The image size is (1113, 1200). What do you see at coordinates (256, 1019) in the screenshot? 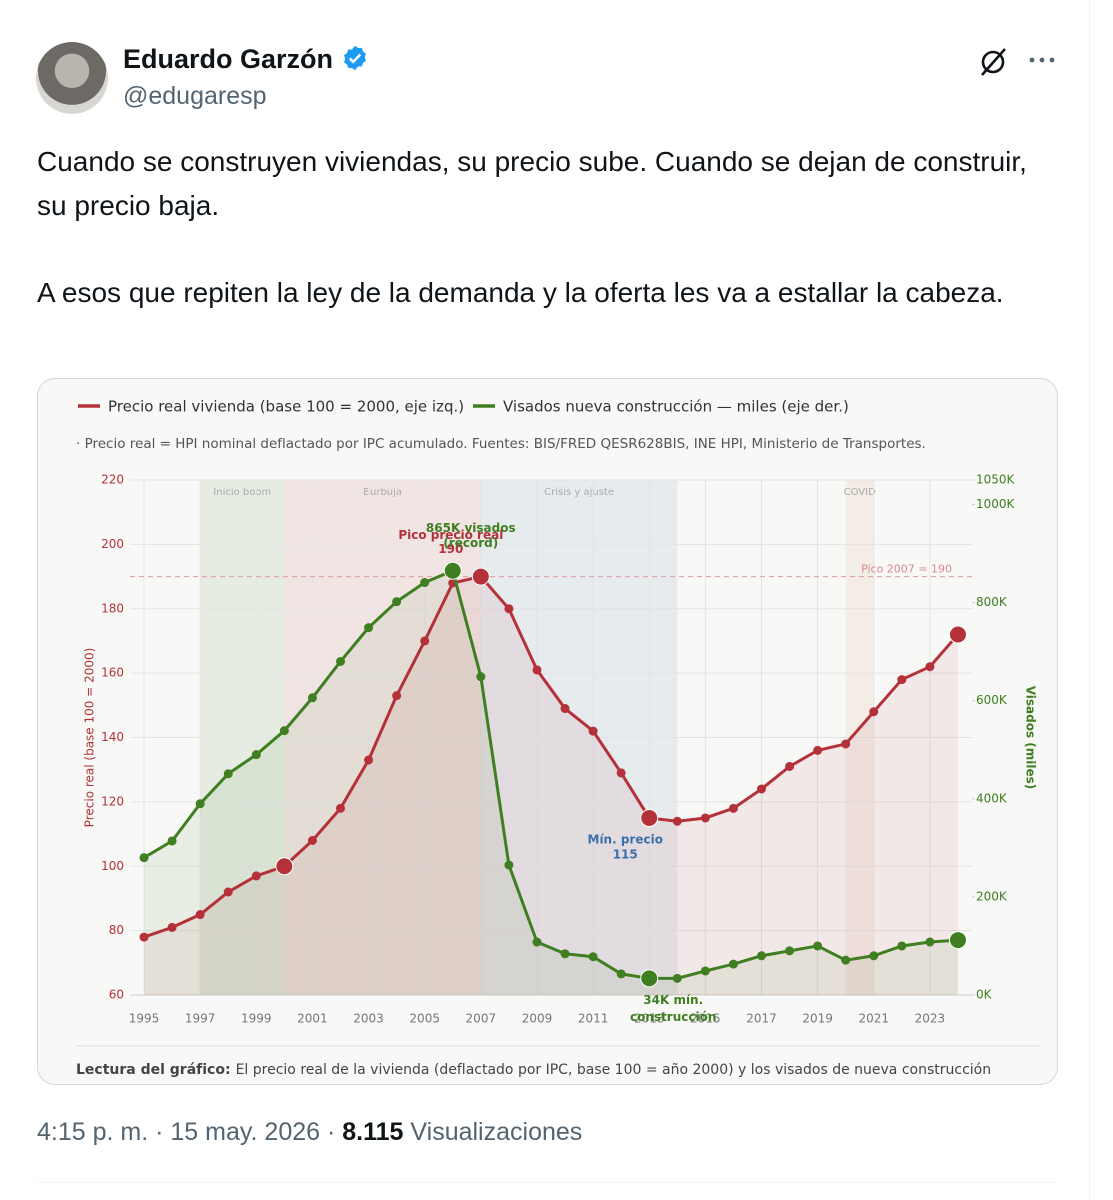
I see `x-tick-label: 1999` at bounding box center [256, 1019].